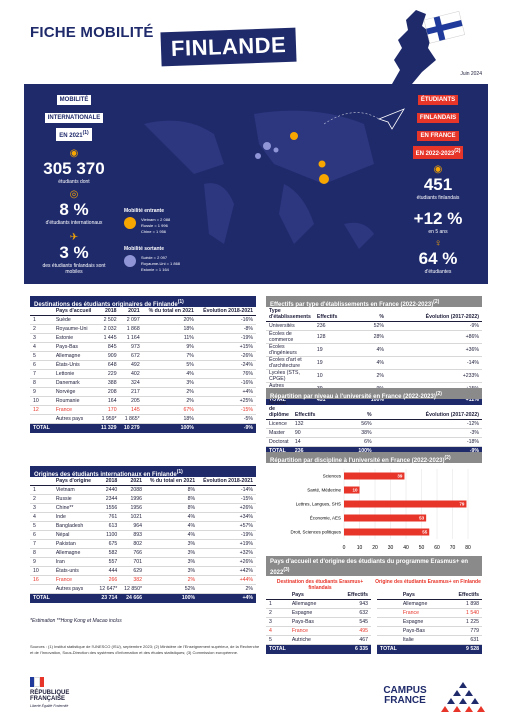 The image size is (512, 724). I want to click on table-row: 10 États-unis 444 629 3% +42%, so click(143, 571).